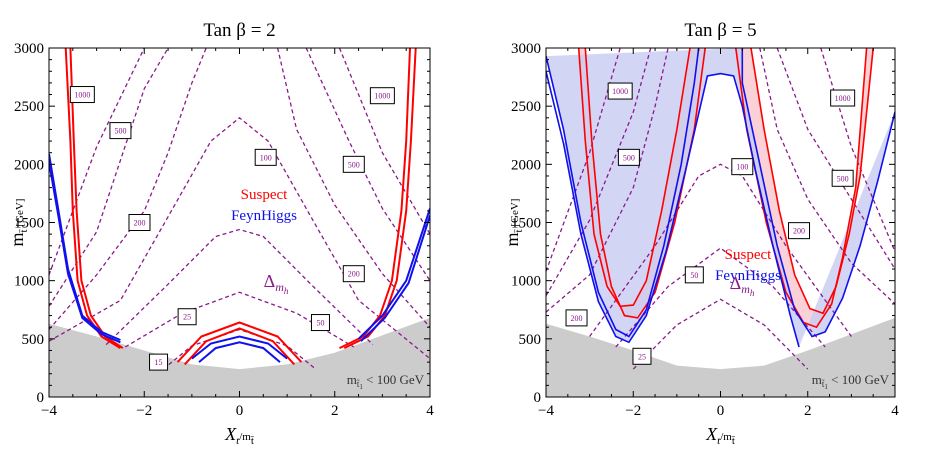 The image size is (937, 467). I want to click on contour-label-100: 100, so click(265, 157).